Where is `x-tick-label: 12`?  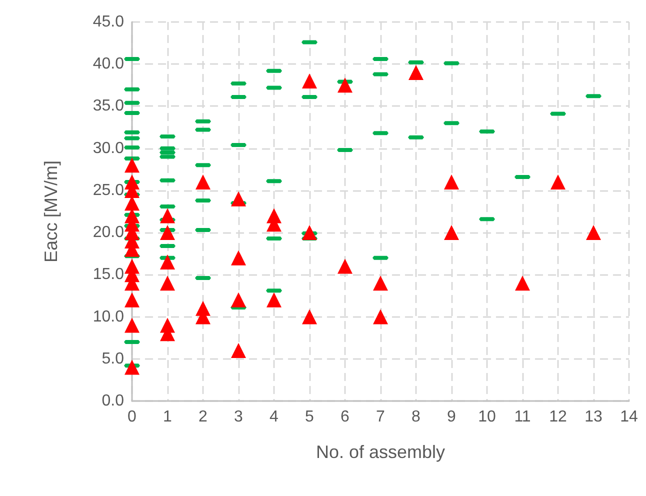
x-tick-label: 12 is located at coordinates (558, 417).